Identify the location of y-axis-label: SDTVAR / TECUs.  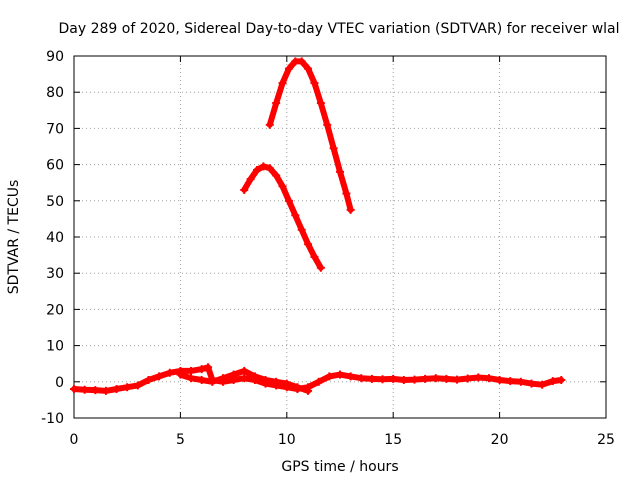
(14, 237).